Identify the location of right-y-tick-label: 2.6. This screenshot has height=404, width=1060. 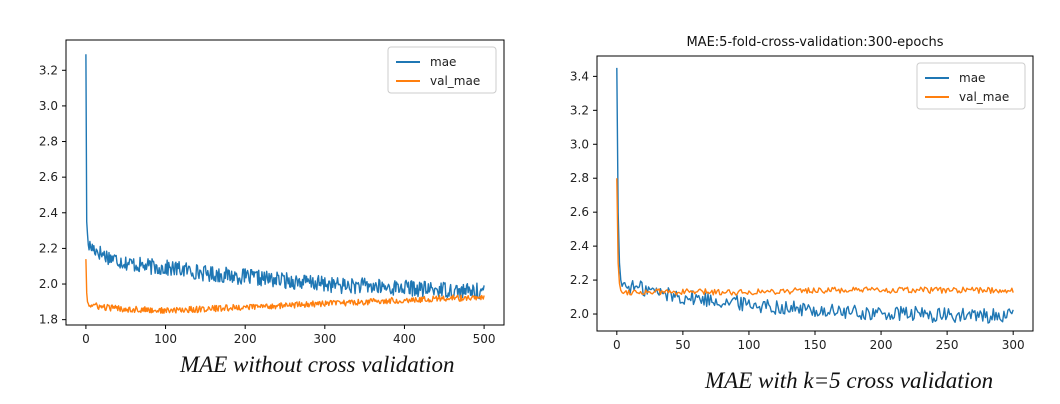
(579, 212).